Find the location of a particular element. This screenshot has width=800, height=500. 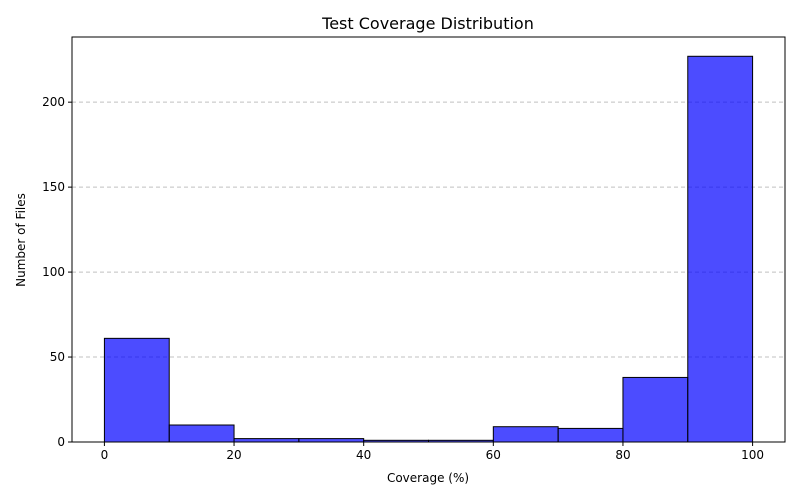

x-tick-label: 20 is located at coordinates (233, 455).